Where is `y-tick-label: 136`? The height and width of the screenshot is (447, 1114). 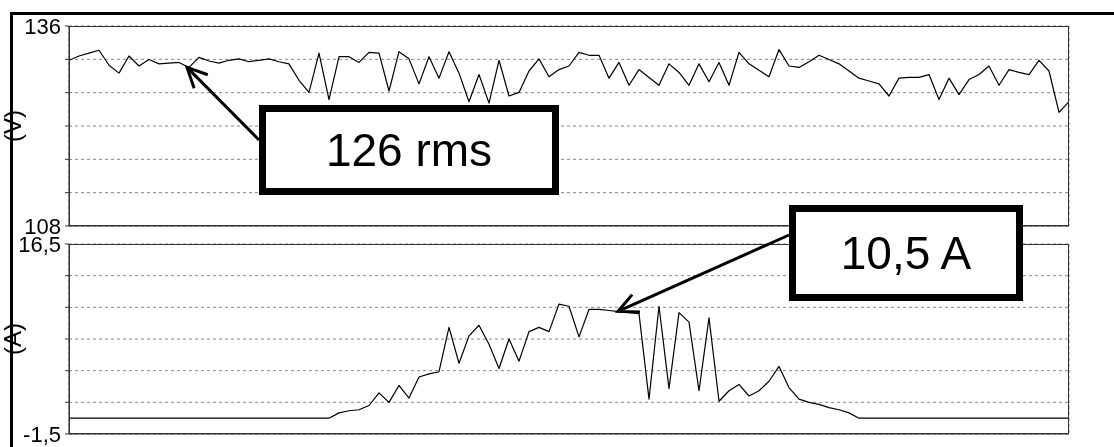
y-tick-label: 136 is located at coordinates (42, 26).